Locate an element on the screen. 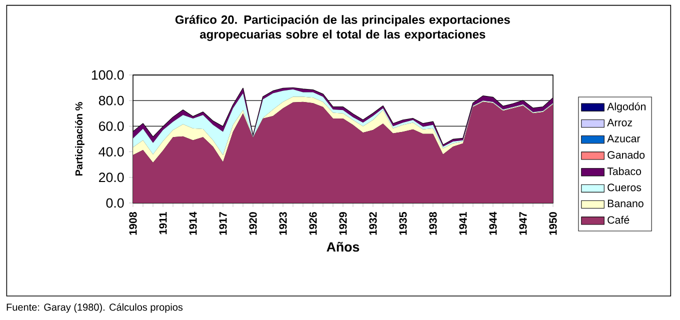 This screenshot has height=320, width=680. y-tick-label: 60.0 is located at coordinates (111, 126).